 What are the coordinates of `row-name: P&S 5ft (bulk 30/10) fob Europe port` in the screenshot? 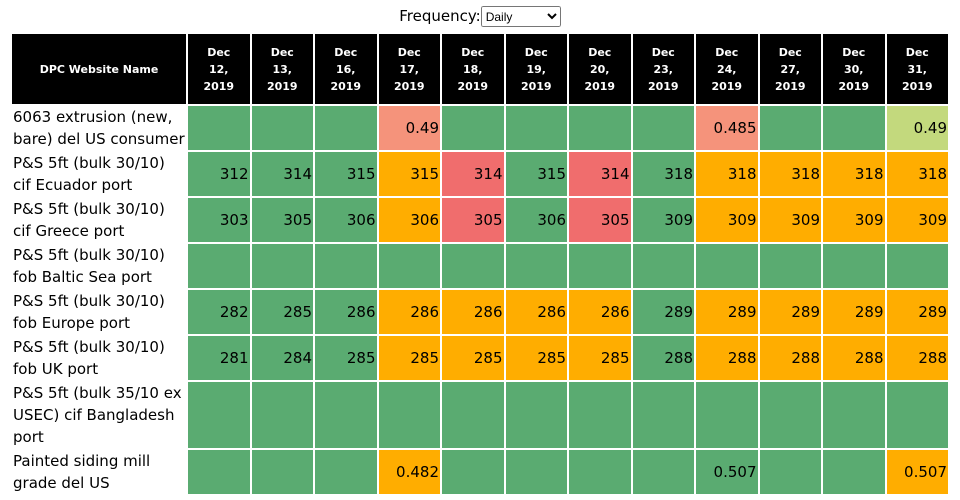 It's located at (99, 312).